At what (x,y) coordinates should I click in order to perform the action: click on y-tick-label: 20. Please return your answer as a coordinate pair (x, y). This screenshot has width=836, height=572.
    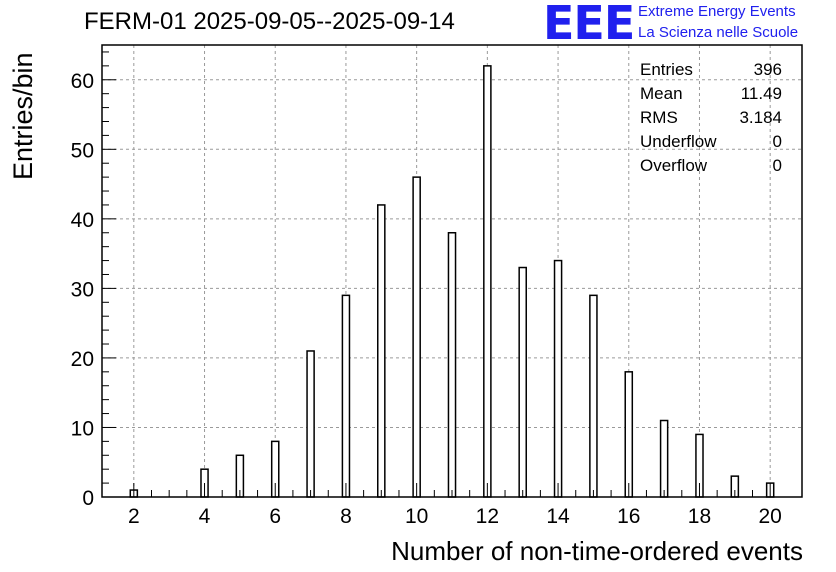
    Looking at the image, I should click on (82, 359).